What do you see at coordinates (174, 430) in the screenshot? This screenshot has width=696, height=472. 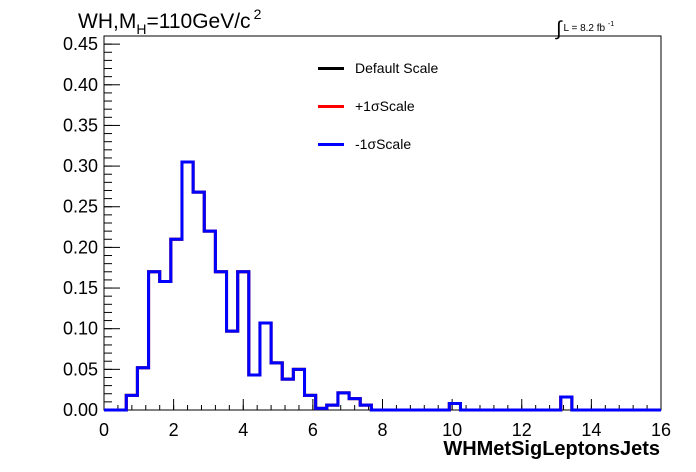 I see `x-tick-label: 2` at bounding box center [174, 430].